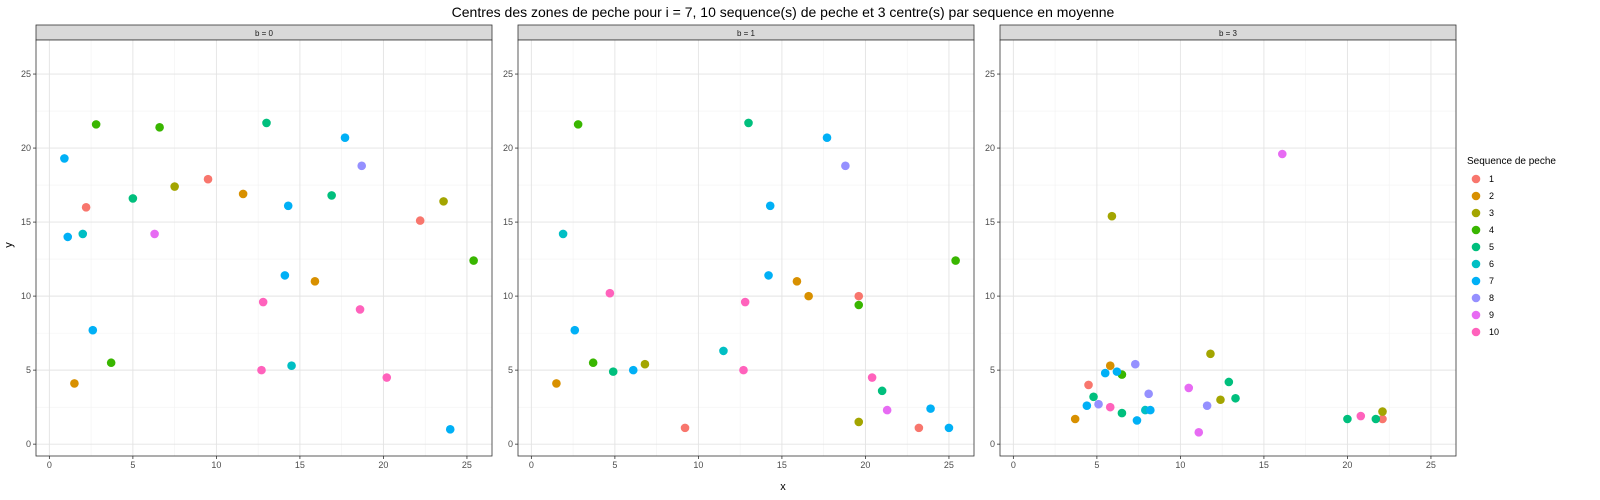 The height and width of the screenshot is (500, 1600). What do you see at coordinates (746, 33) in the screenshot?
I see `facet-strip-label: b = 1` at bounding box center [746, 33].